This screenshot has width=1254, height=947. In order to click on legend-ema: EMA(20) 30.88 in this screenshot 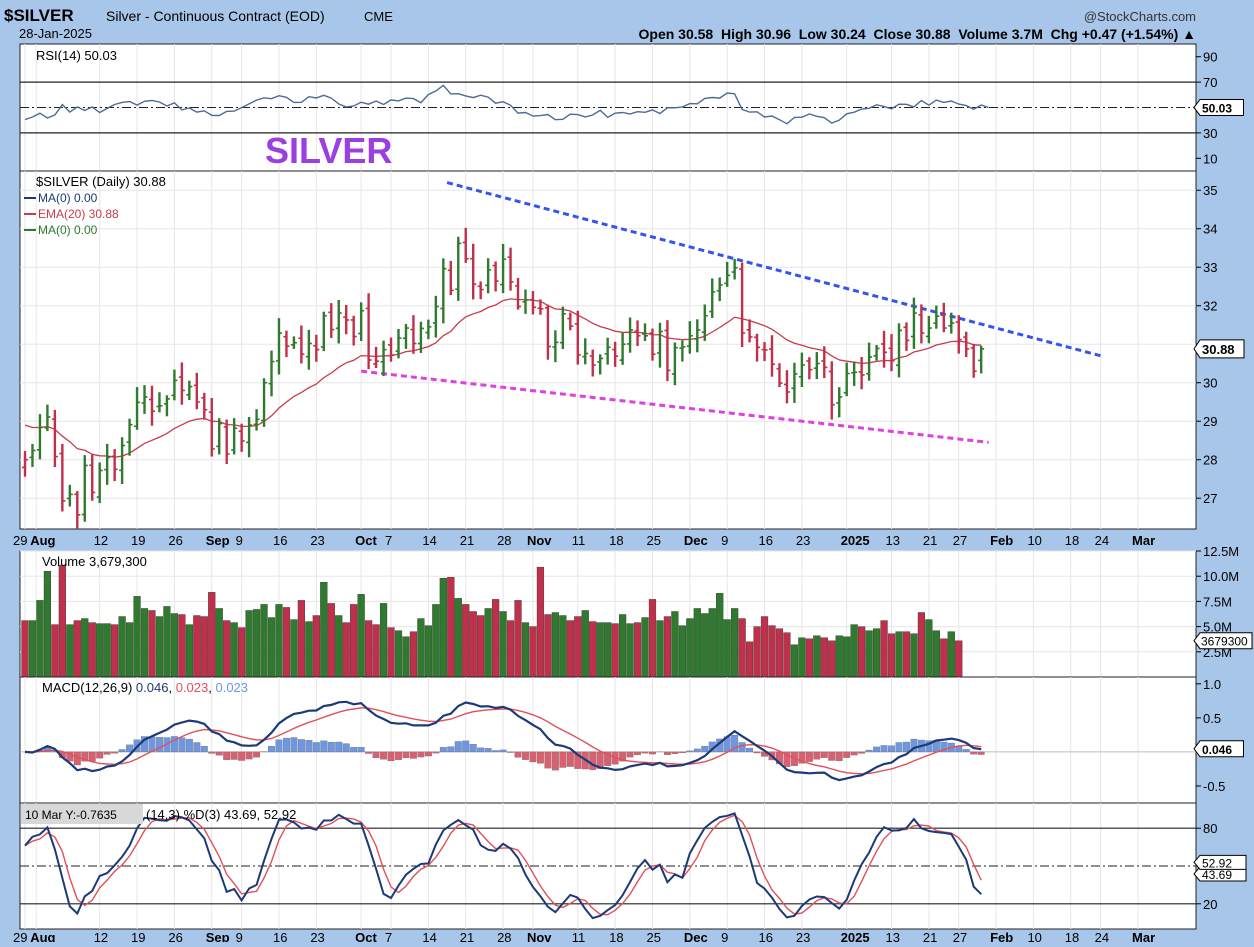, I will do `click(78, 214)`.